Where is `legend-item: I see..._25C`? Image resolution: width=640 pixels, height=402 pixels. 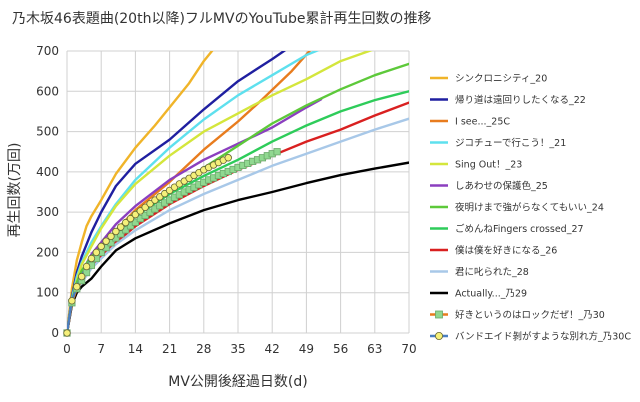
legend-item: I see..._25C is located at coordinates (470, 122).